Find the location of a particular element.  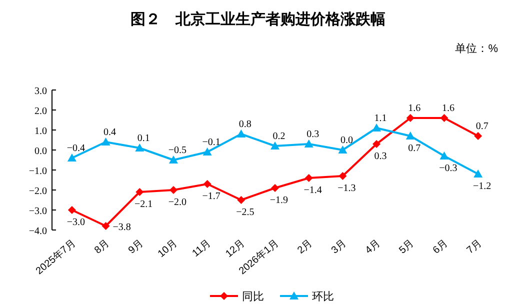

y-tick-label: −3.0 is located at coordinates (37, 211).